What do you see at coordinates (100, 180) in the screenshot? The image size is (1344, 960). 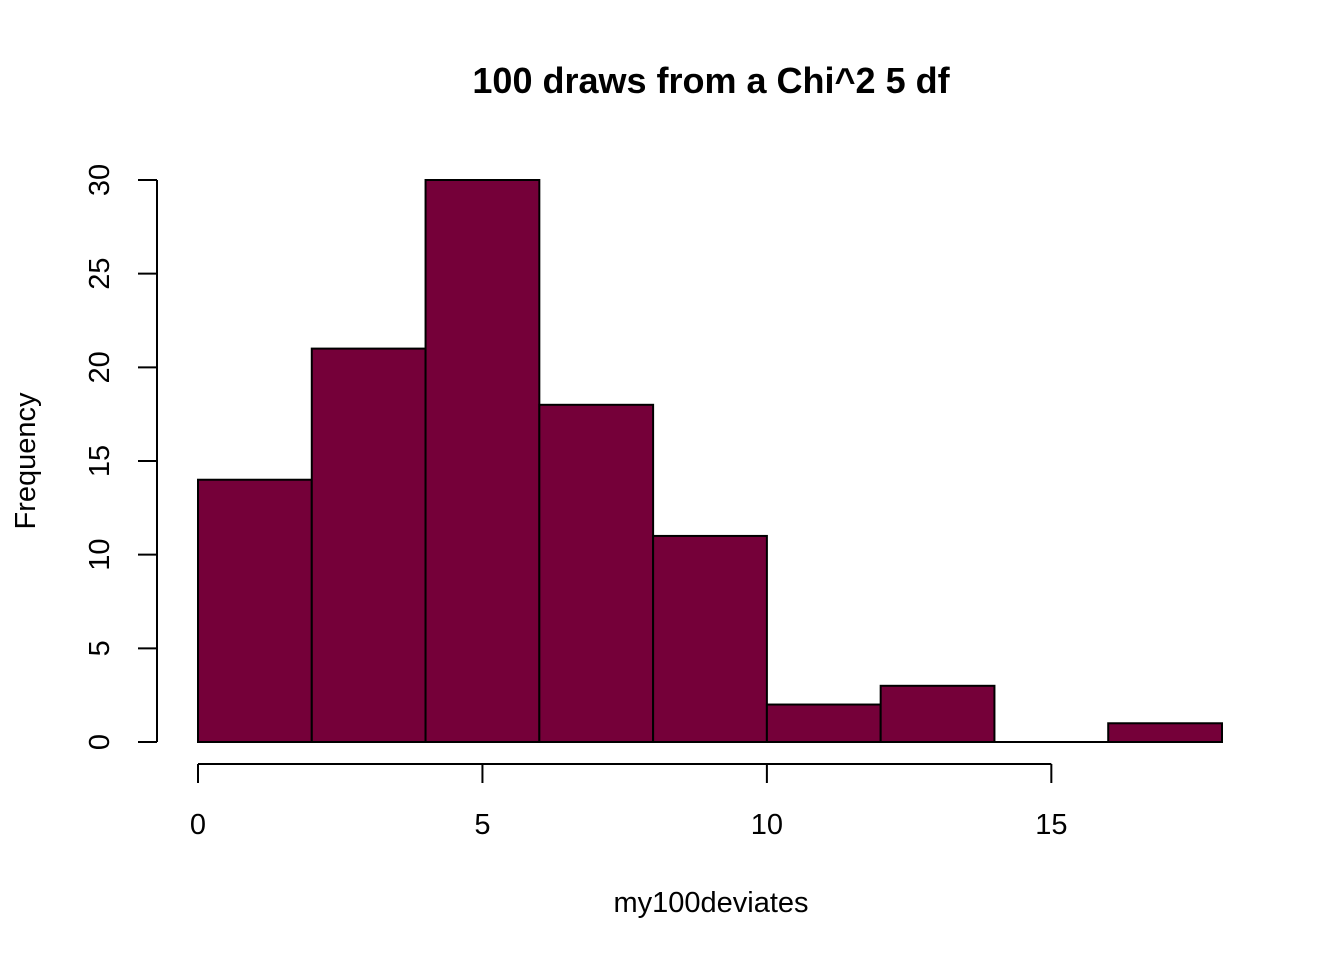 I see `y-tick-label-6: 30` at bounding box center [100, 180].